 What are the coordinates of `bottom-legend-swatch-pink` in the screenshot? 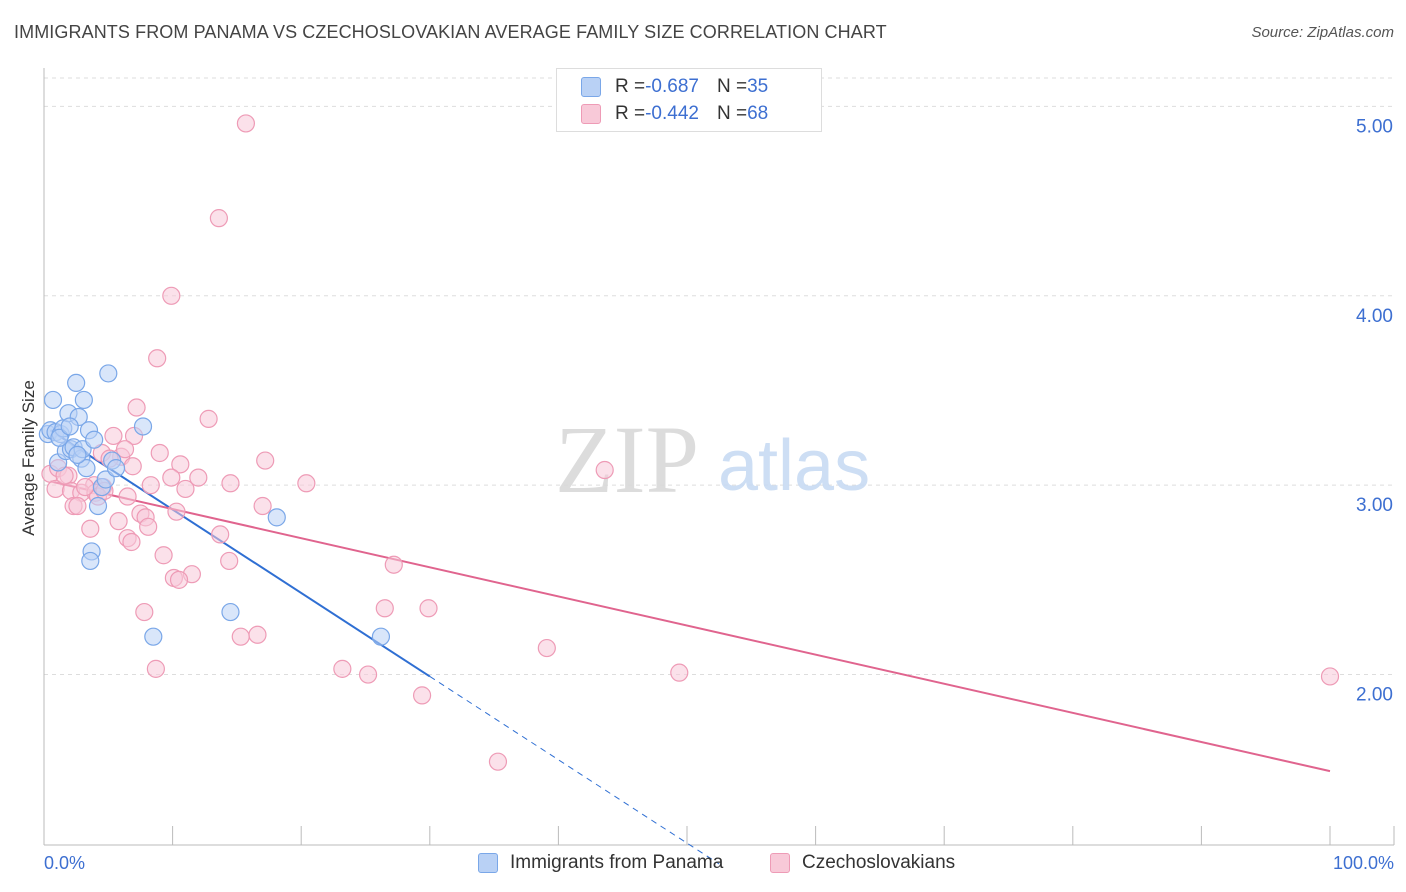 It's located at (780, 863).